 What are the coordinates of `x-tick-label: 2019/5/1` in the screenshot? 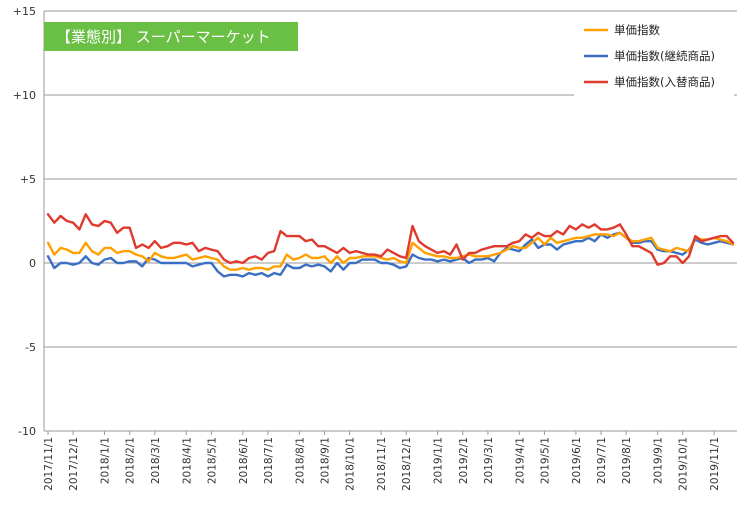 It's located at (545, 460).